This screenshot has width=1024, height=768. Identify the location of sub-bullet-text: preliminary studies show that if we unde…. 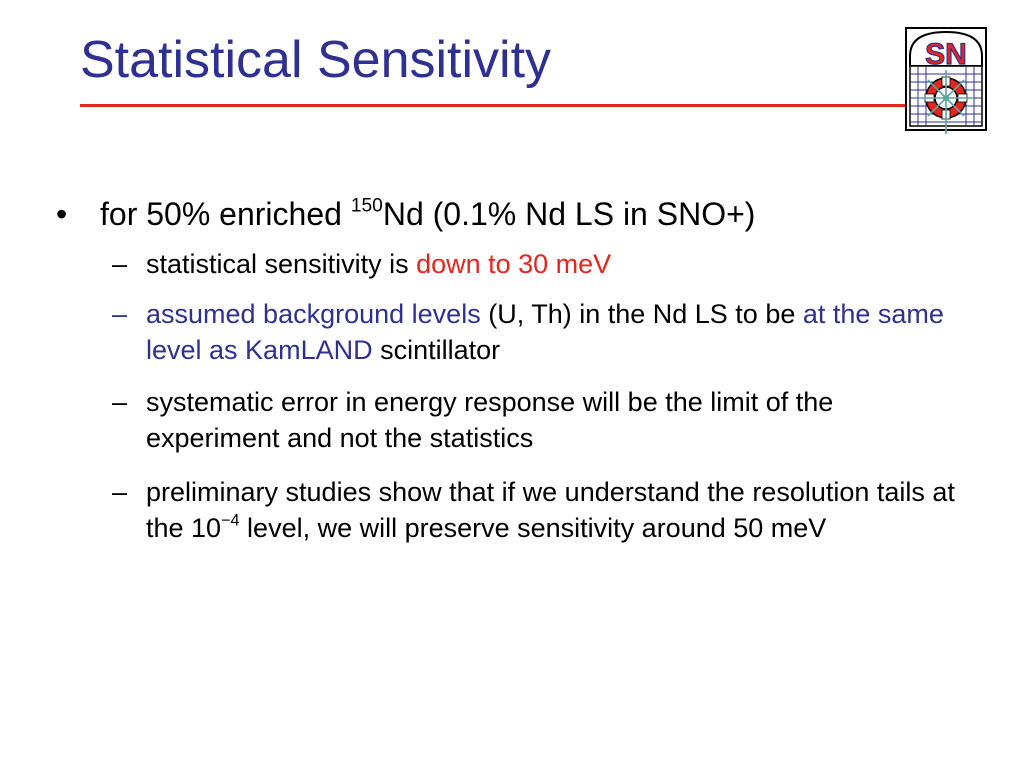
(559, 510).